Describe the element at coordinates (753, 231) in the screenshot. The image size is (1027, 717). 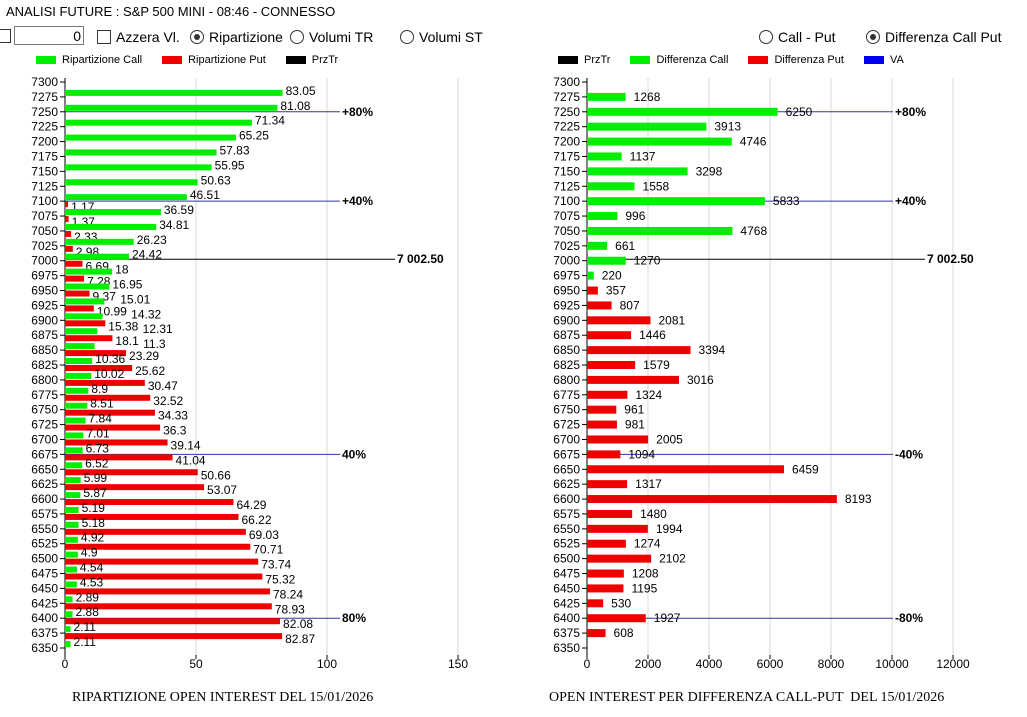
I see `call-diff-label: 4768` at that location.